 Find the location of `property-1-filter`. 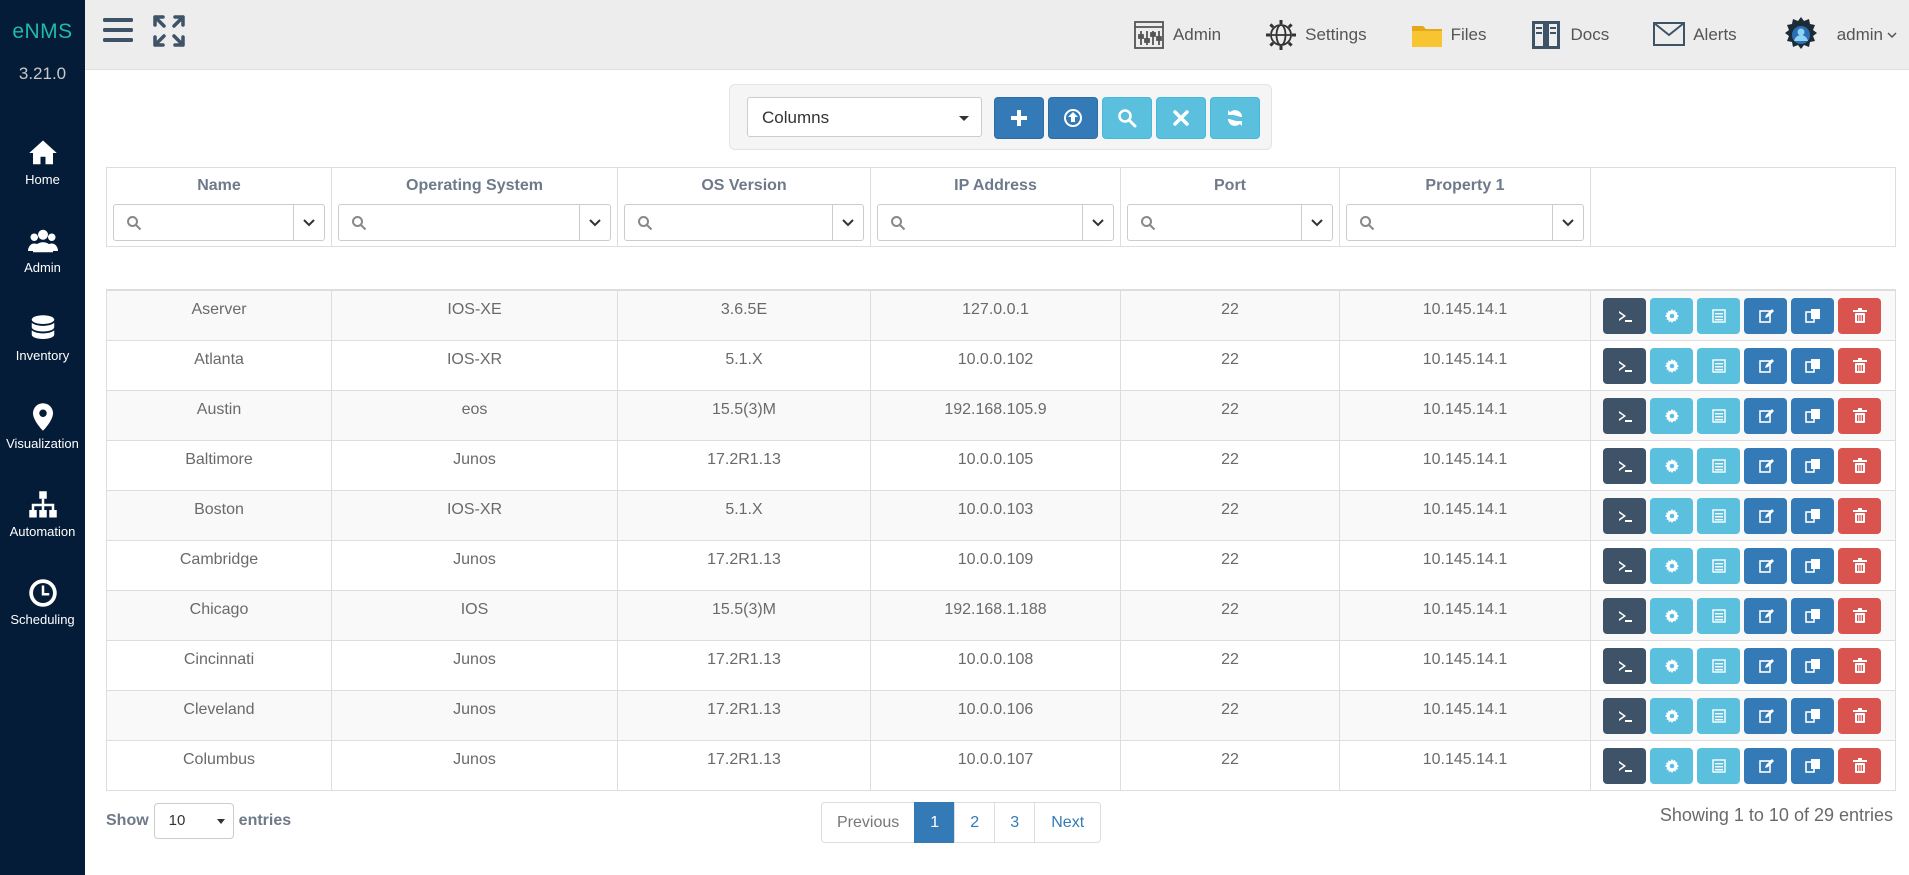

property-1-filter is located at coordinates (1465, 222).